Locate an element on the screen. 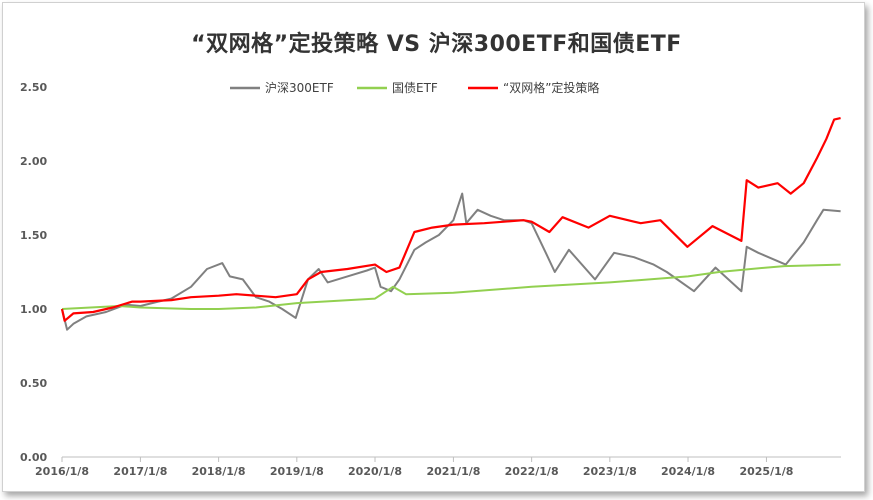  x-tick-label: 2019/1/8 is located at coordinates (297, 471).